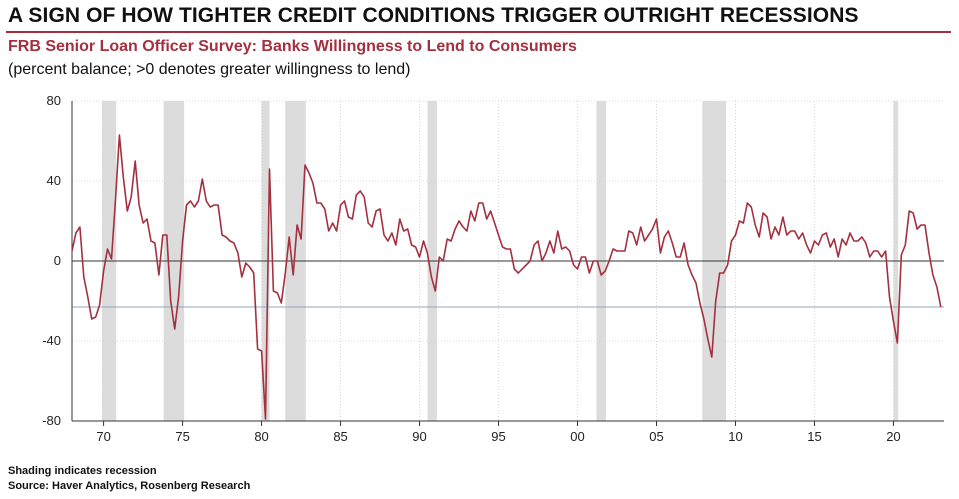  Describe the element at coordinates (340, 436) in the screenshot. I see `x-tick-label: 85` at that location.